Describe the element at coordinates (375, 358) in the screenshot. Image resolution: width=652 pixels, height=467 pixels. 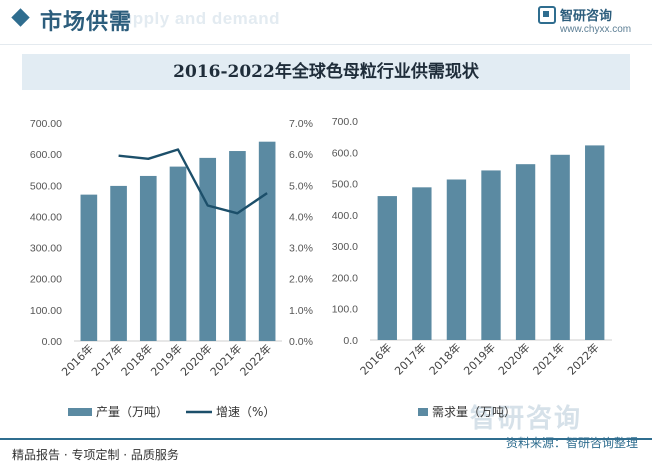
I see `chart2-x-tick-label: 2016年` at that location.